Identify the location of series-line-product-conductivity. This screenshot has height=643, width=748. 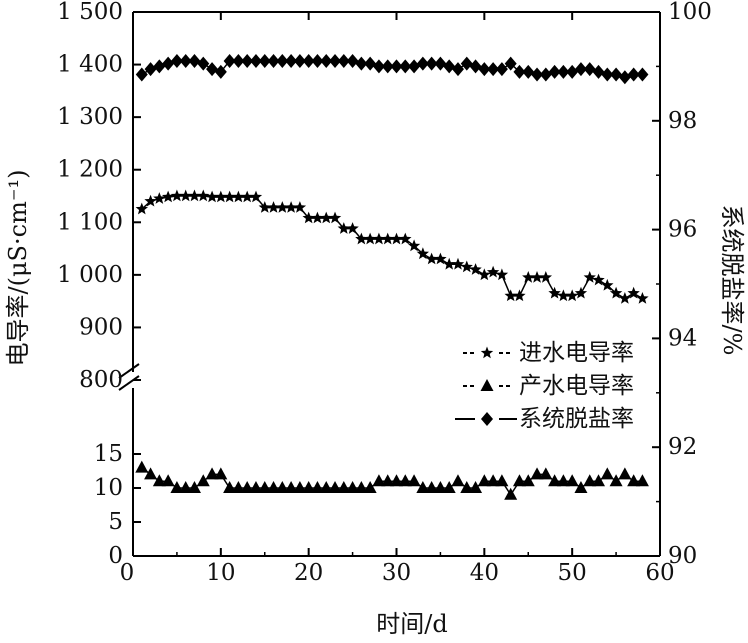
(392, 482).